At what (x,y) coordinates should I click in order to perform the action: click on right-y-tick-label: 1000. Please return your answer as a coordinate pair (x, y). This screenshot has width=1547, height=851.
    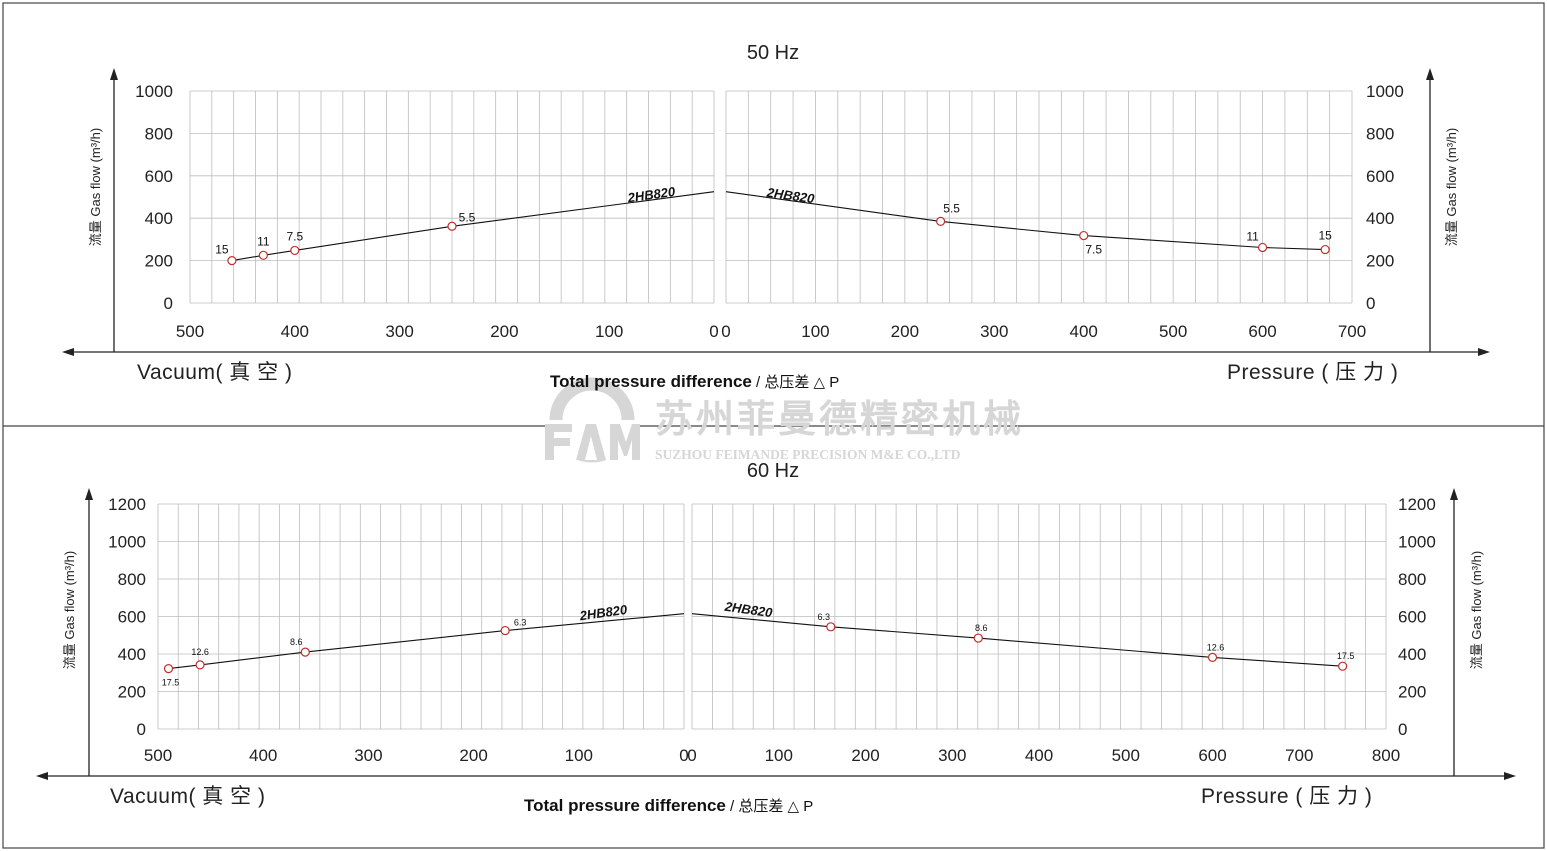
    Looking at the image, I should click on (1417, 542).